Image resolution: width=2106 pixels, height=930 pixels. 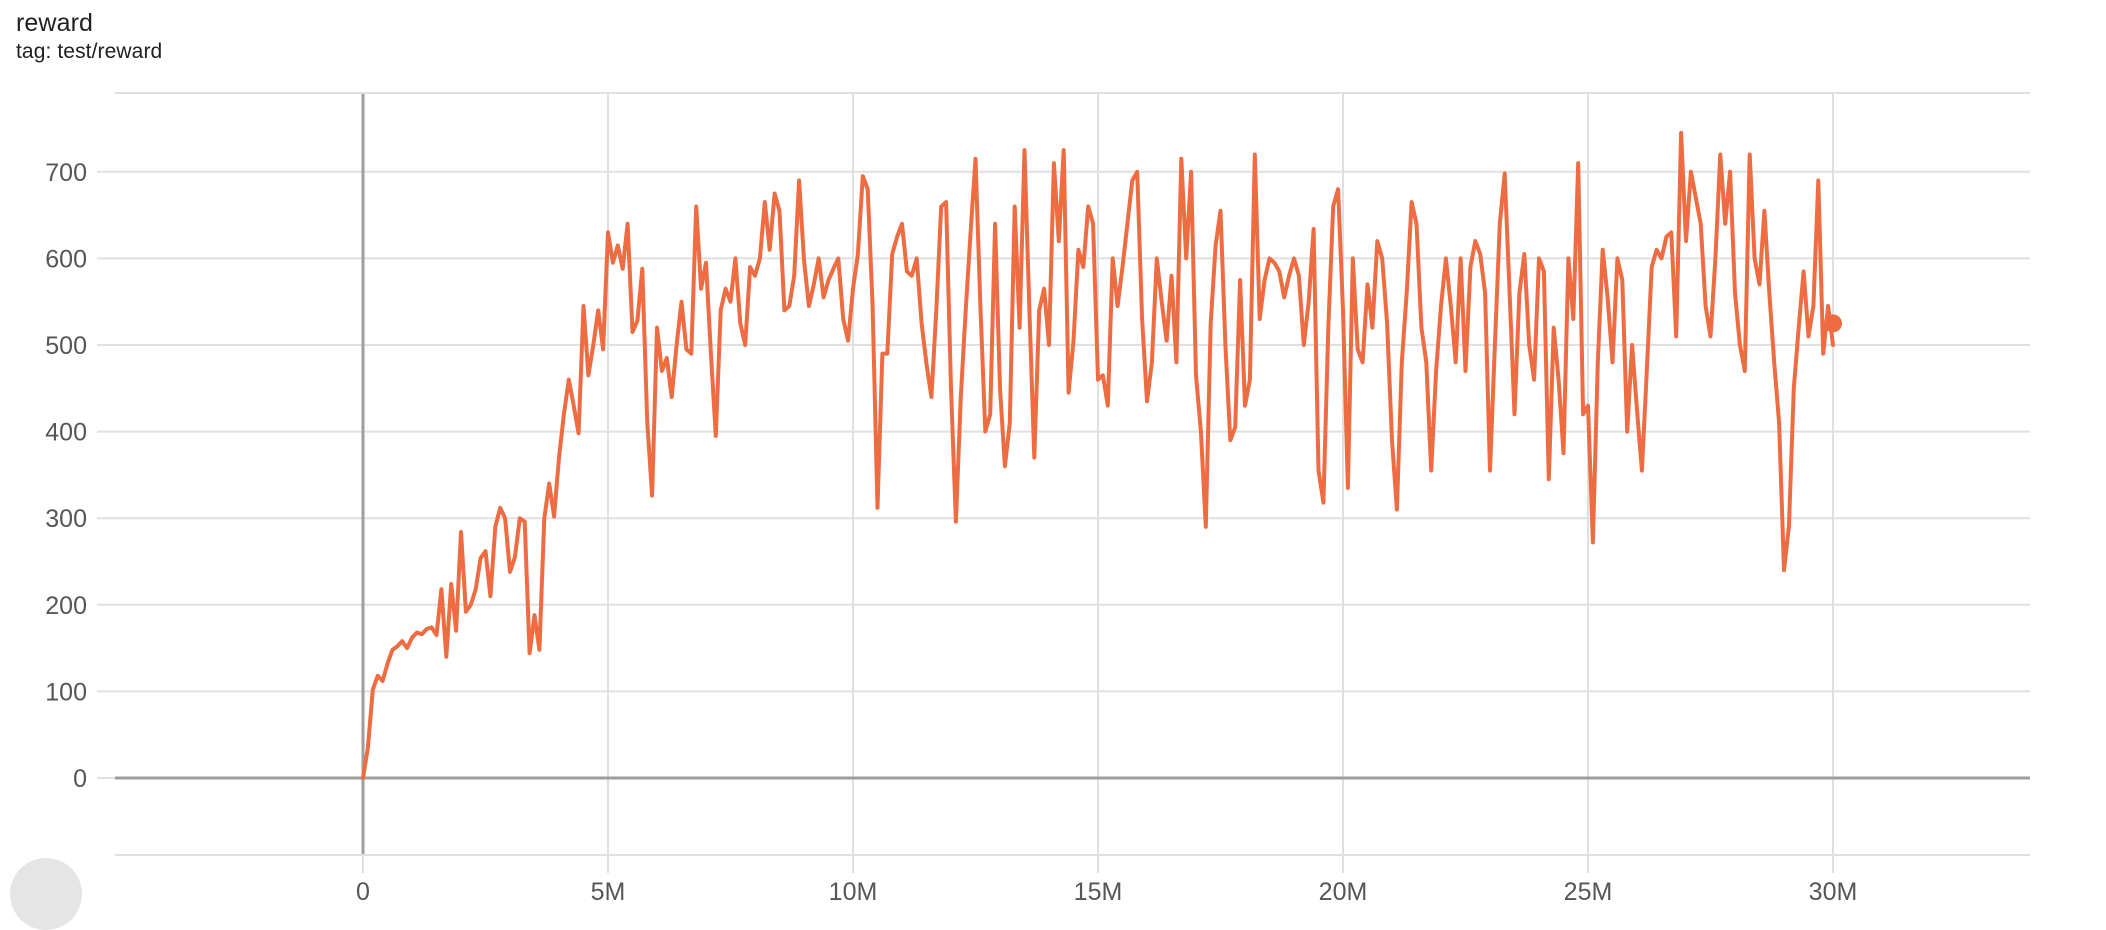 I want to click on x-axis-tick-labels: 0 5M 10M 15M 20M 25M 30M, so click(x=1106, y=890).